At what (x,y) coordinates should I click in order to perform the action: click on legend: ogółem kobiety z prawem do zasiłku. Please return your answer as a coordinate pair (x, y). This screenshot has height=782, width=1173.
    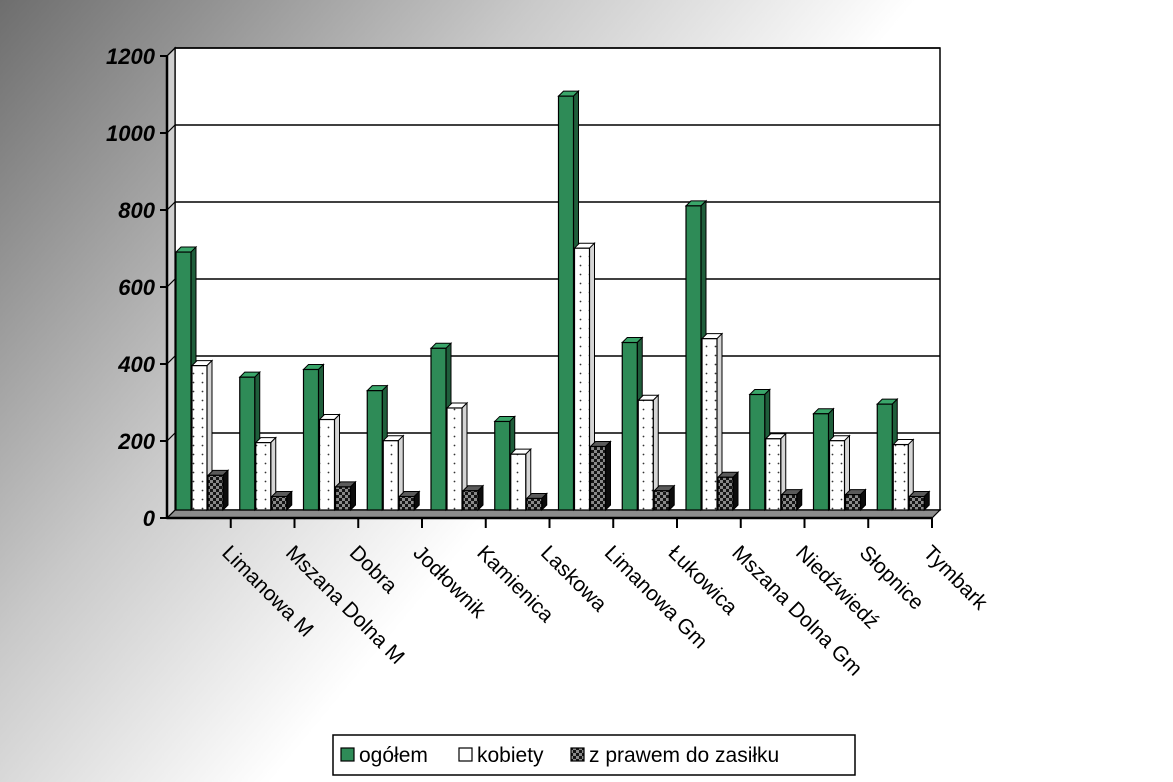
    Looking at the image, I should click on (594, 755).